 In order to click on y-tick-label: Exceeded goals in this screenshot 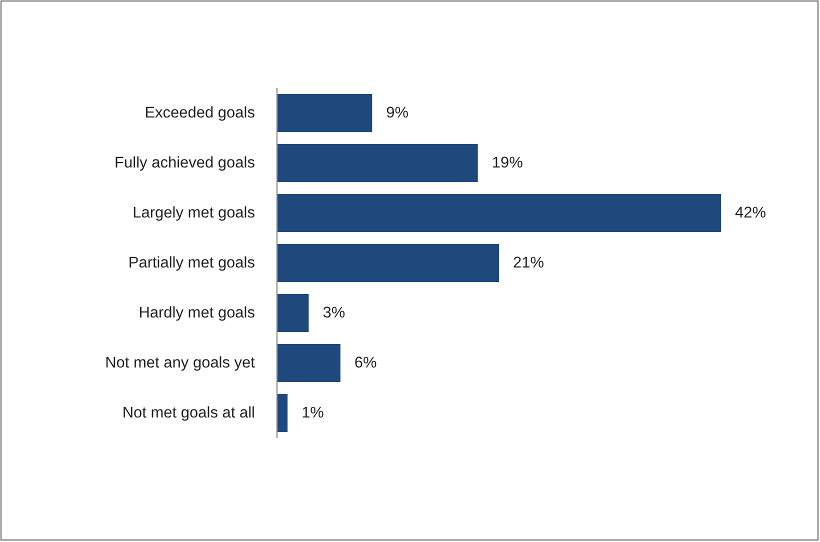, I will do `click(200, 113)`.